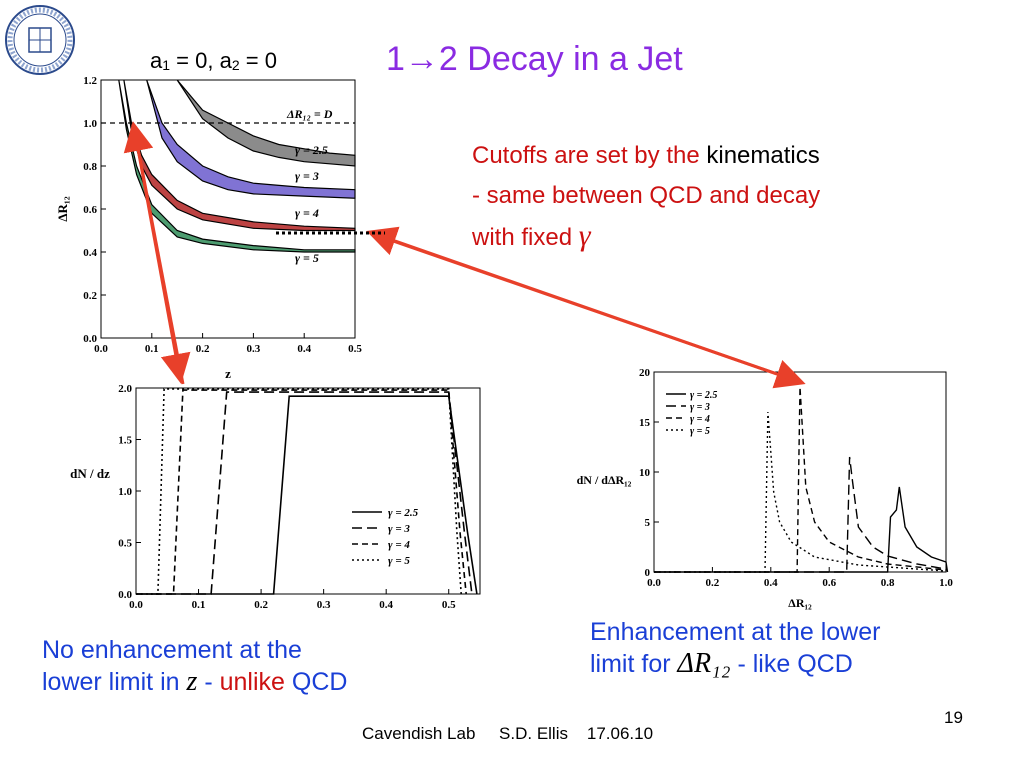  Describe the element at coordinates (522, 237) in the screenshot. I see `cutoffs-line3: with fixed` at that location.